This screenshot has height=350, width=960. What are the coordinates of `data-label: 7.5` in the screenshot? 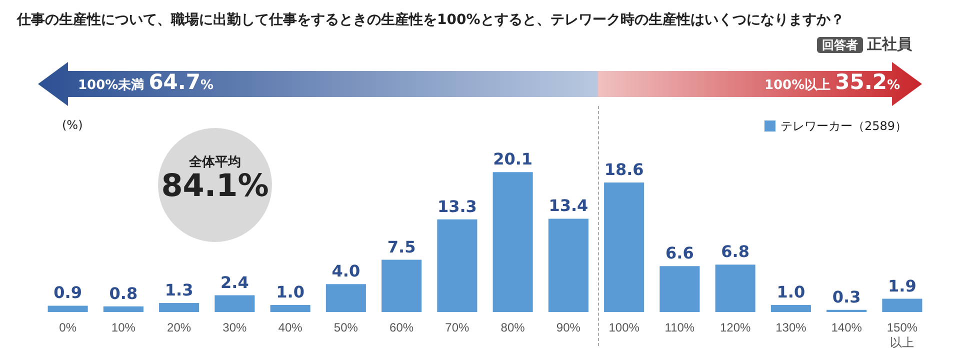 It's located at (401, 246).